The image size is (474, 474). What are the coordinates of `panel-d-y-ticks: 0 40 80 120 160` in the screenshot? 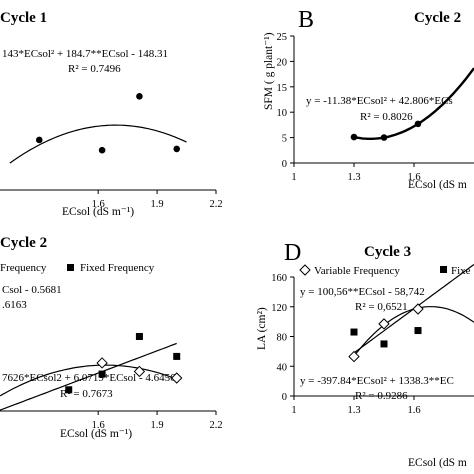 It's located at (282, 338).